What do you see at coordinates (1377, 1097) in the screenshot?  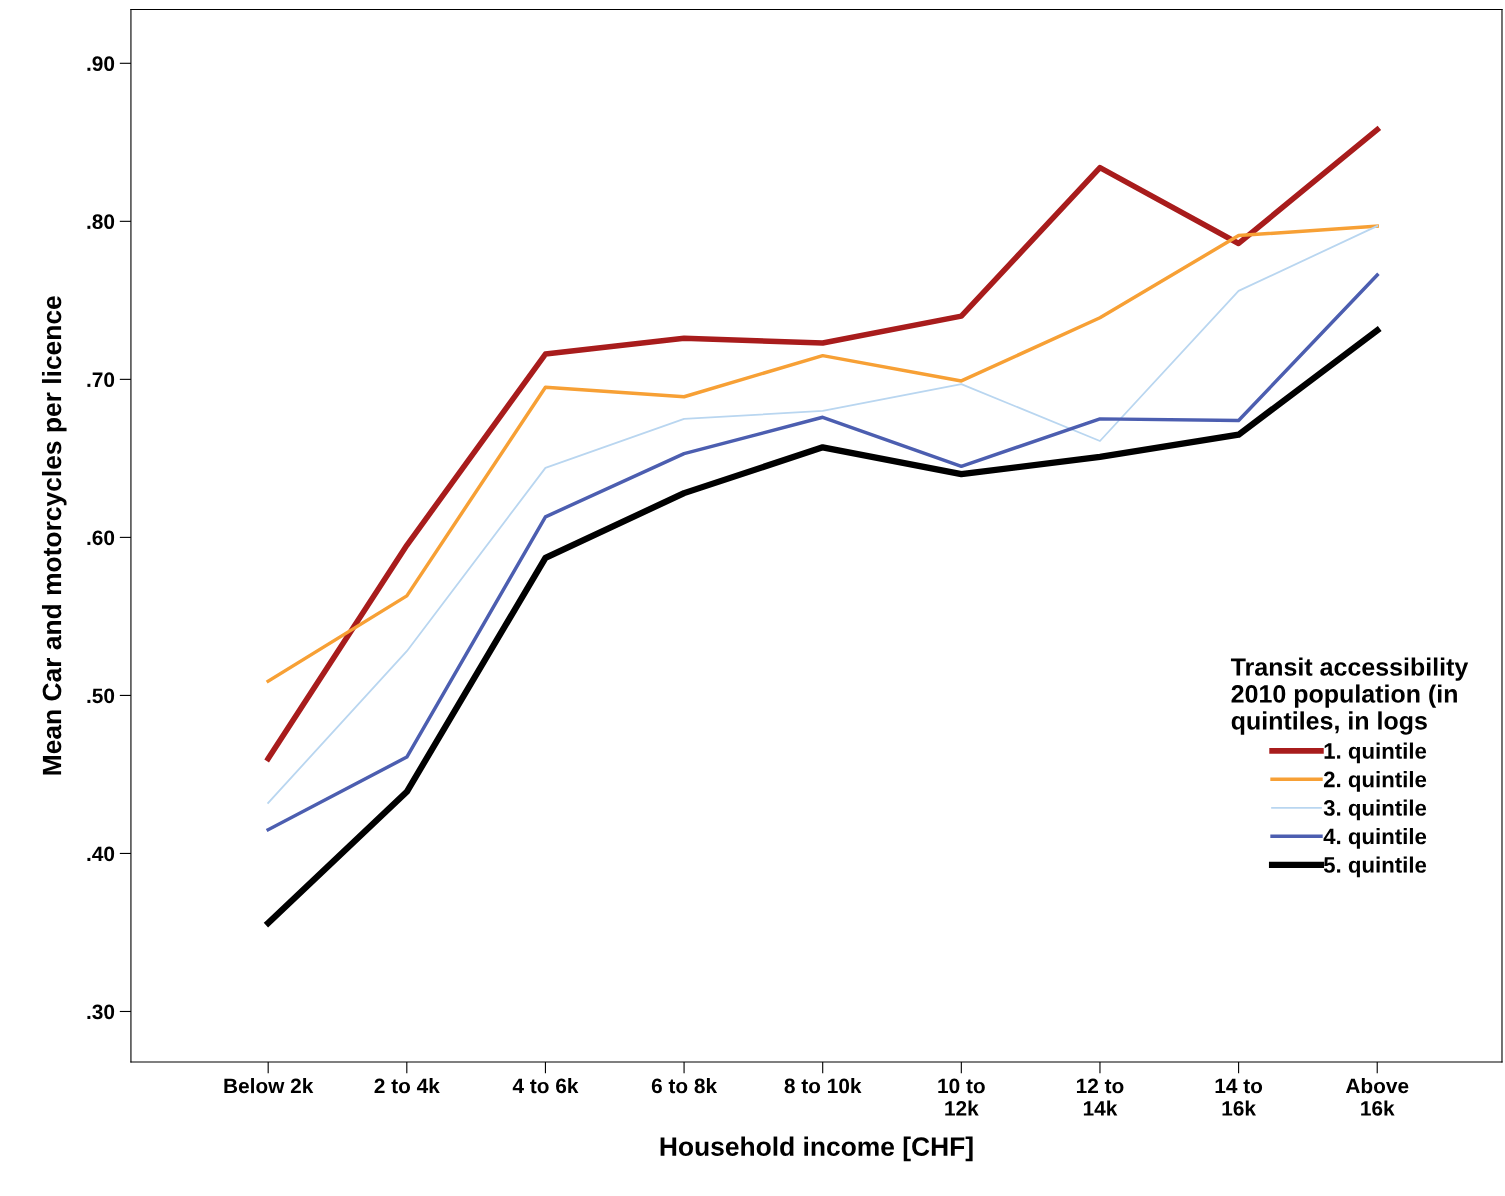 I see `x-tick-label: Above 16k` at bounding box center [1377, 1097].